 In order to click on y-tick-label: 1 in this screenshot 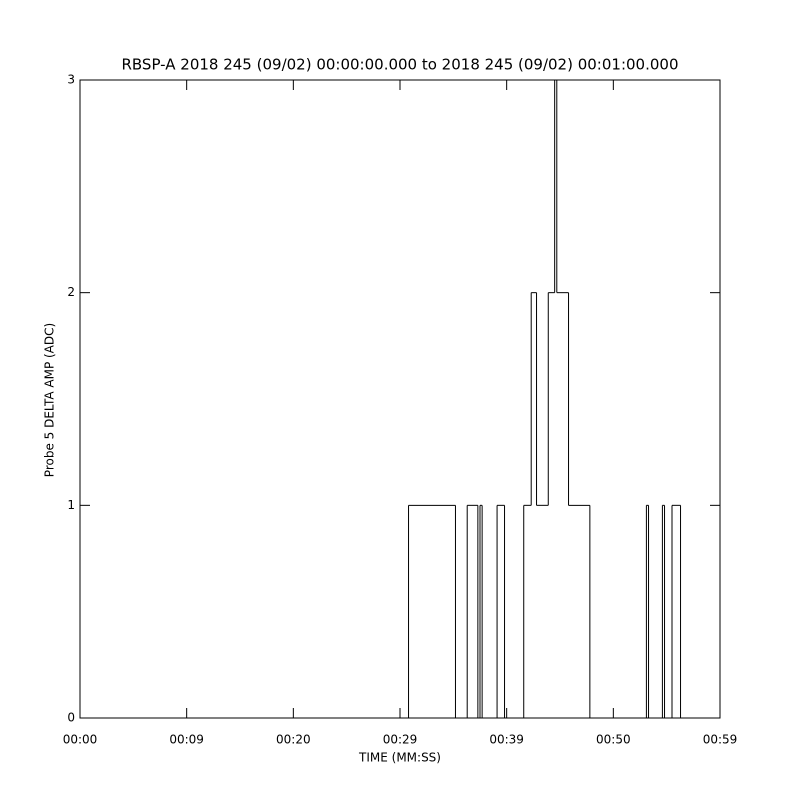, I will do `click(71, 505)`.